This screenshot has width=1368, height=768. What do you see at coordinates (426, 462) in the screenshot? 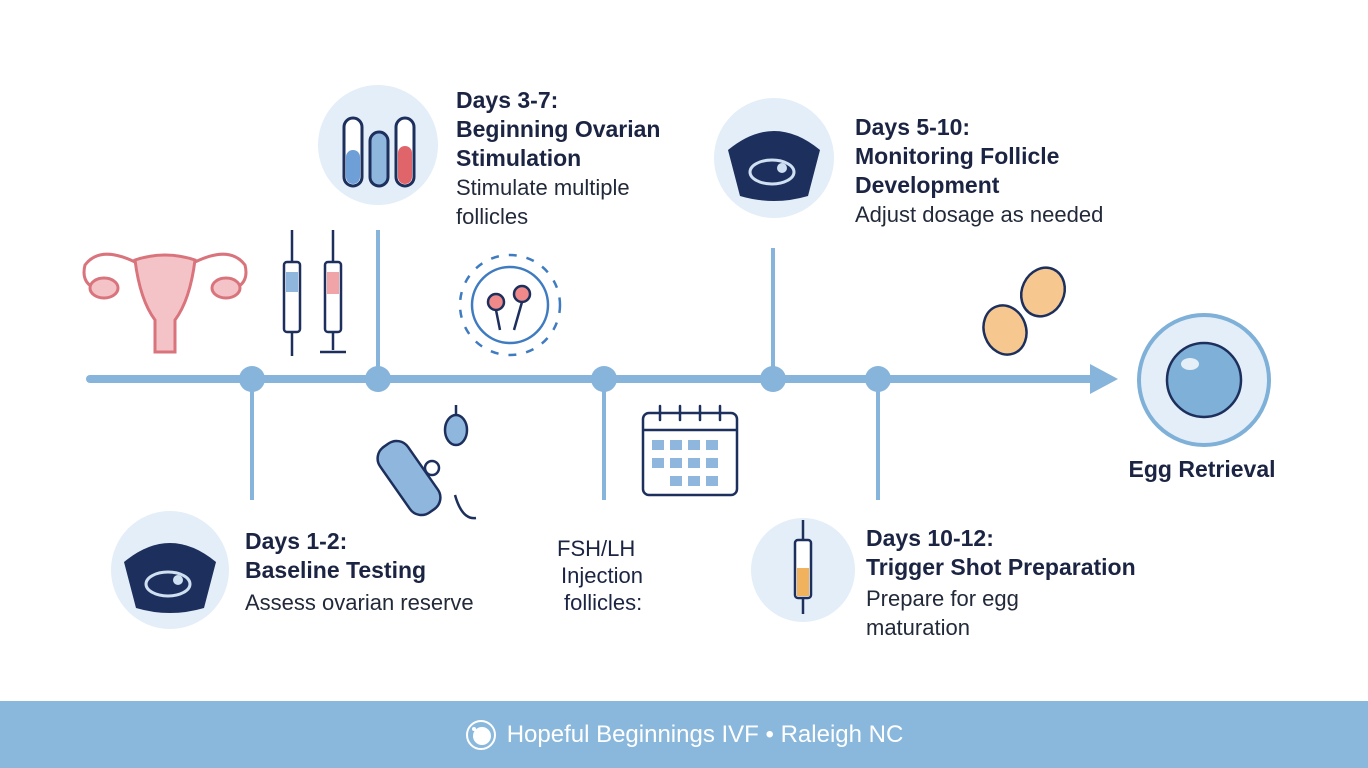
I see `injector-pen-icon` at bounding box center [426, 462].